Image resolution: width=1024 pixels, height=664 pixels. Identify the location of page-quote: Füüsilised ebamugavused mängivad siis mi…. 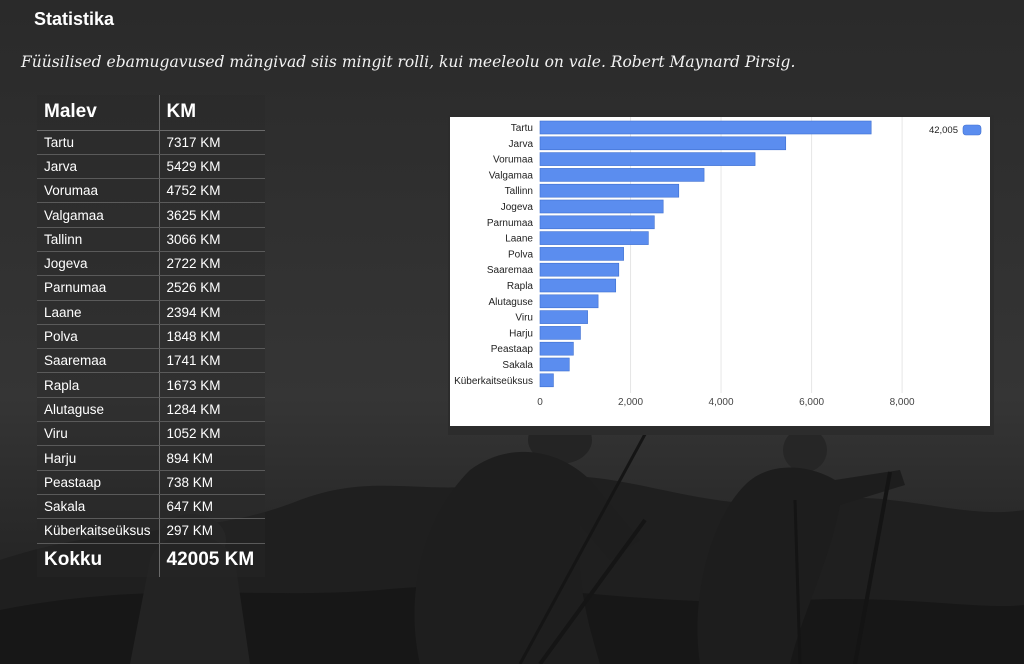
(408, 62).